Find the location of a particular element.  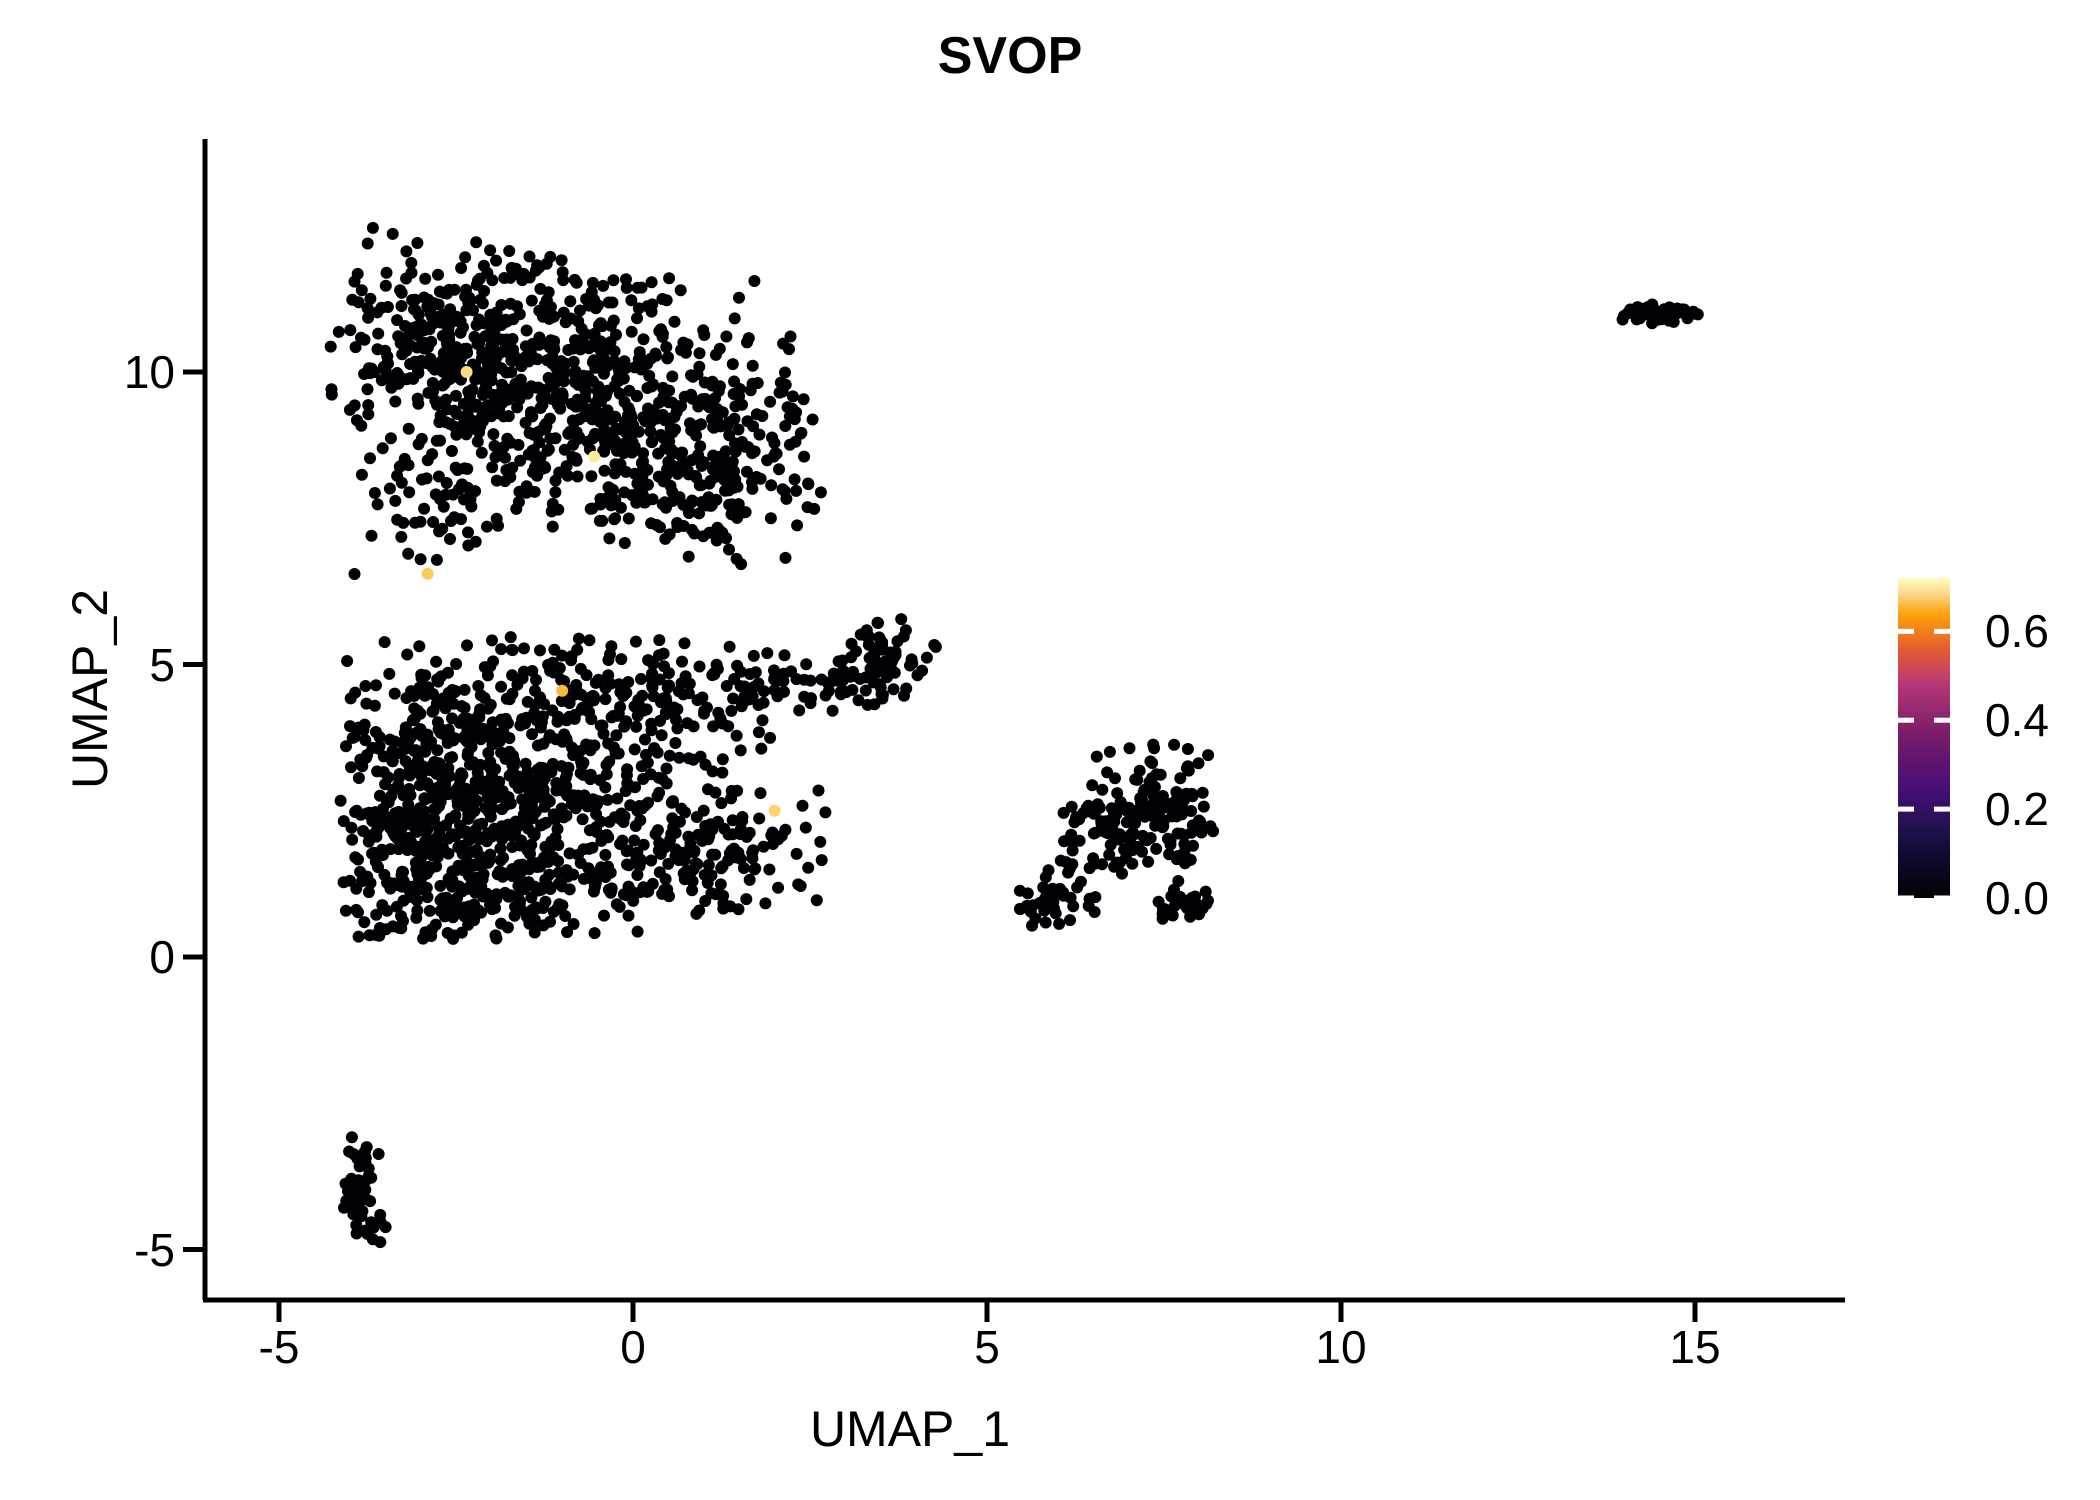

colorbar-tick-label: 0.2 is located at coordinates (2017, 809).